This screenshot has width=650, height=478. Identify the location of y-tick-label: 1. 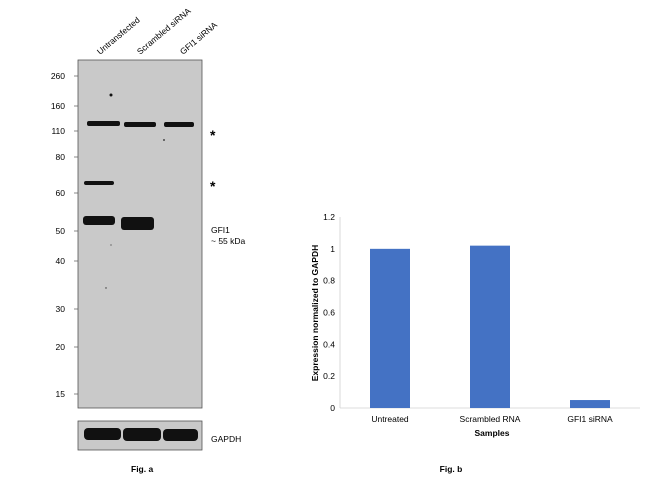
(332, 249).